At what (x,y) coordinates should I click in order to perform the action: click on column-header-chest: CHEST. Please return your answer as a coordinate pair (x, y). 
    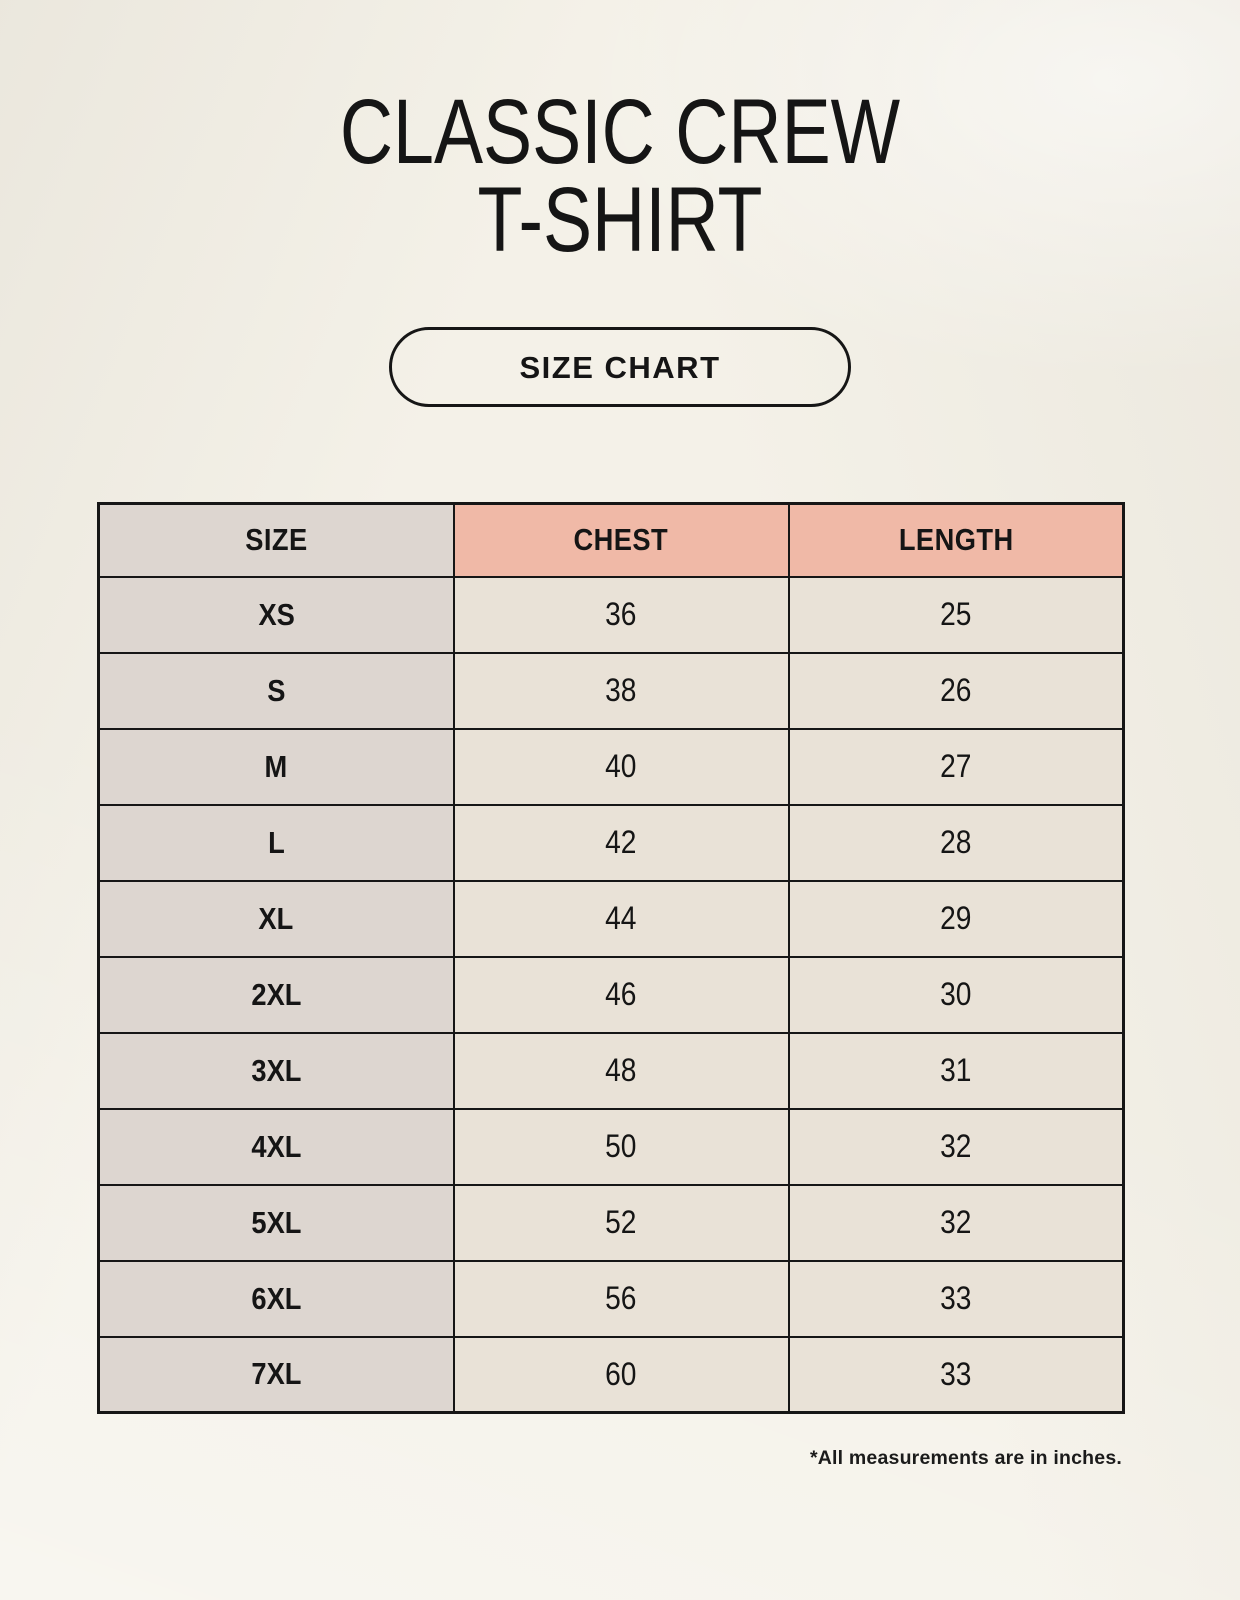
    Looking at the image, I should click on (621, 540).